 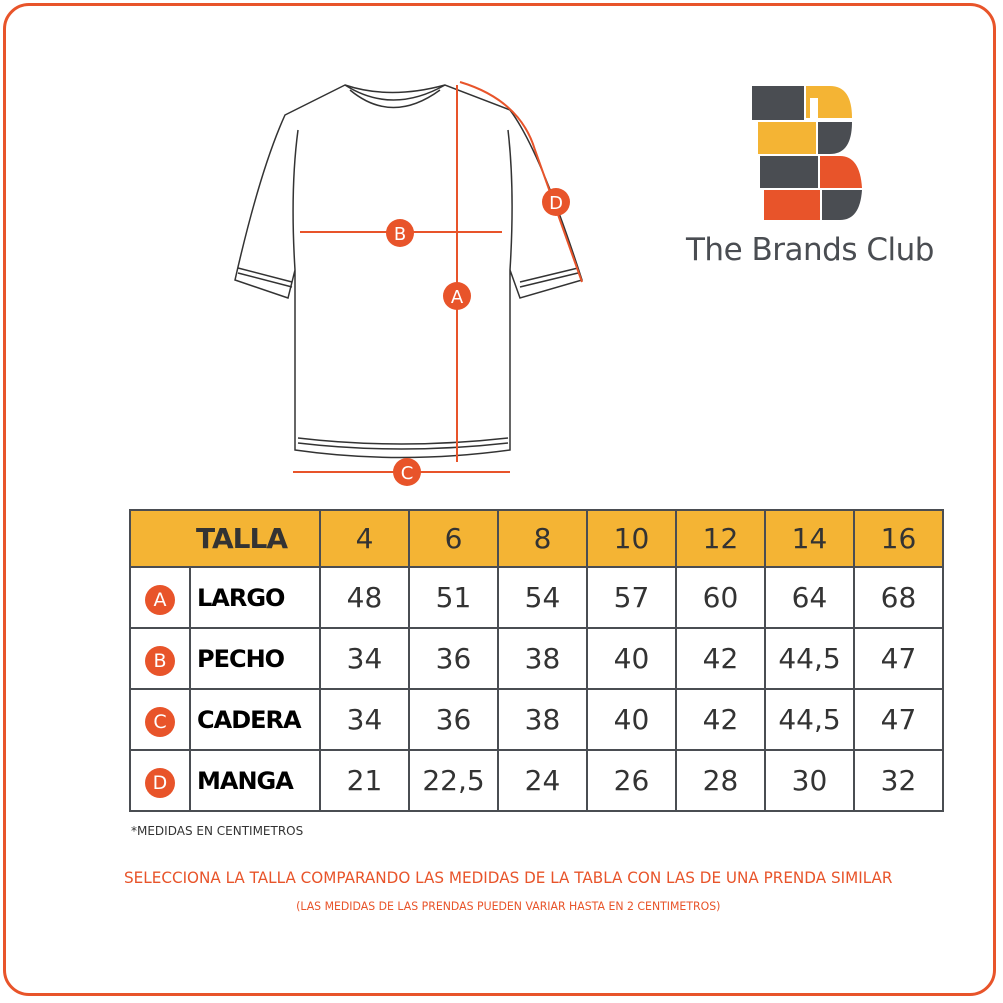 What do you see at coordinates (631, 780) in the screenshot?
I see `value-cell: 26` at bounding box center [631, 780].